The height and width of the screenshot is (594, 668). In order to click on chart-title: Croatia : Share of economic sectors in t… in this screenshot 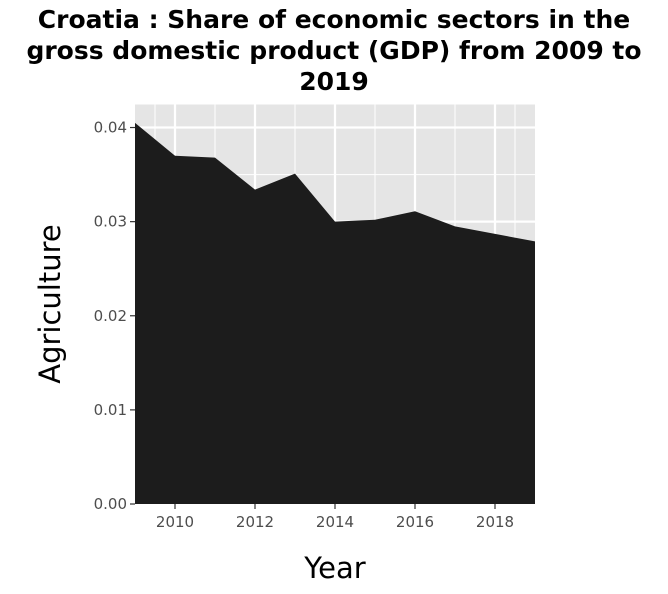, I will do `click(334, 50)`.